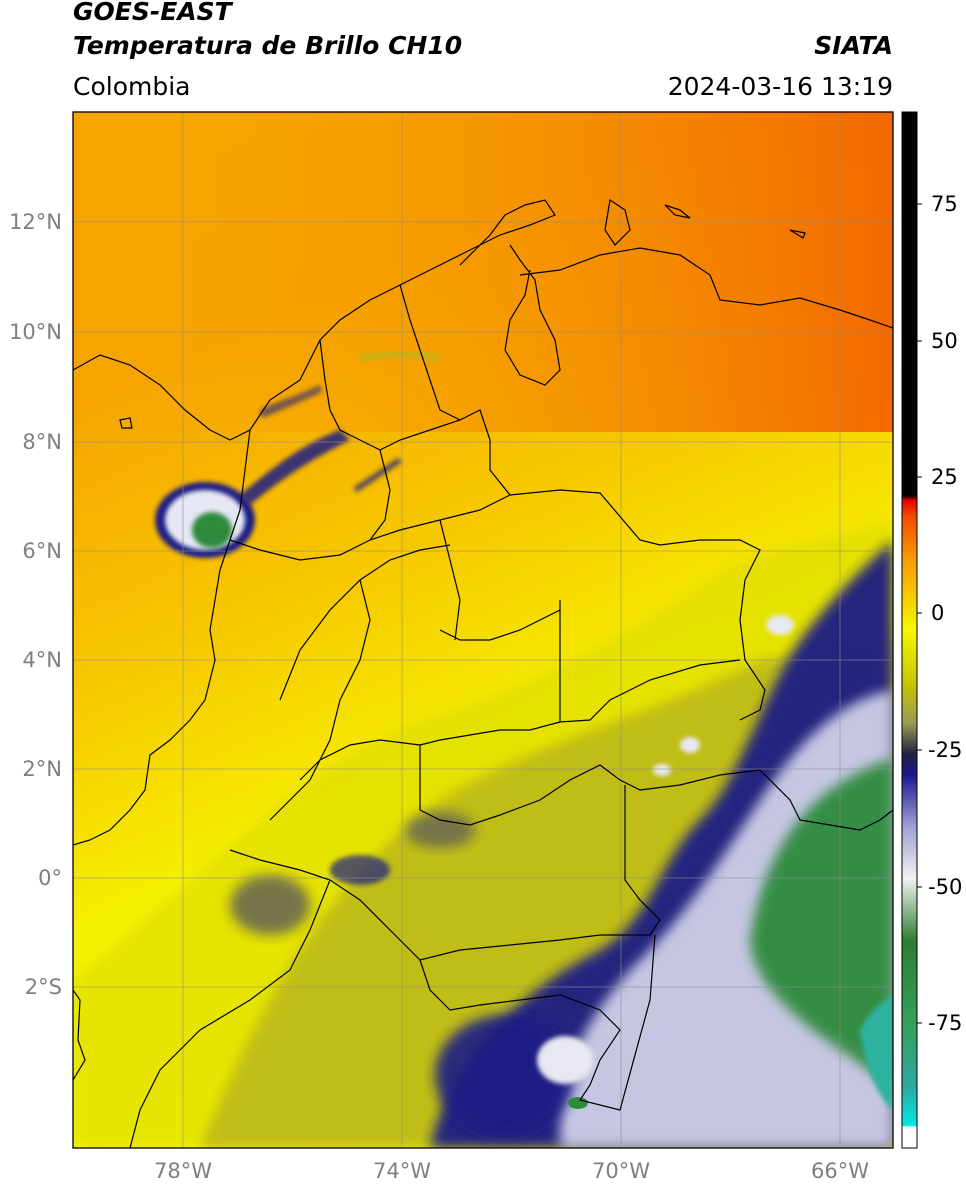  Describe the element at coordinates (35, 332) in the screenshot. I see `lat-tick-label: 10°N` at that location.